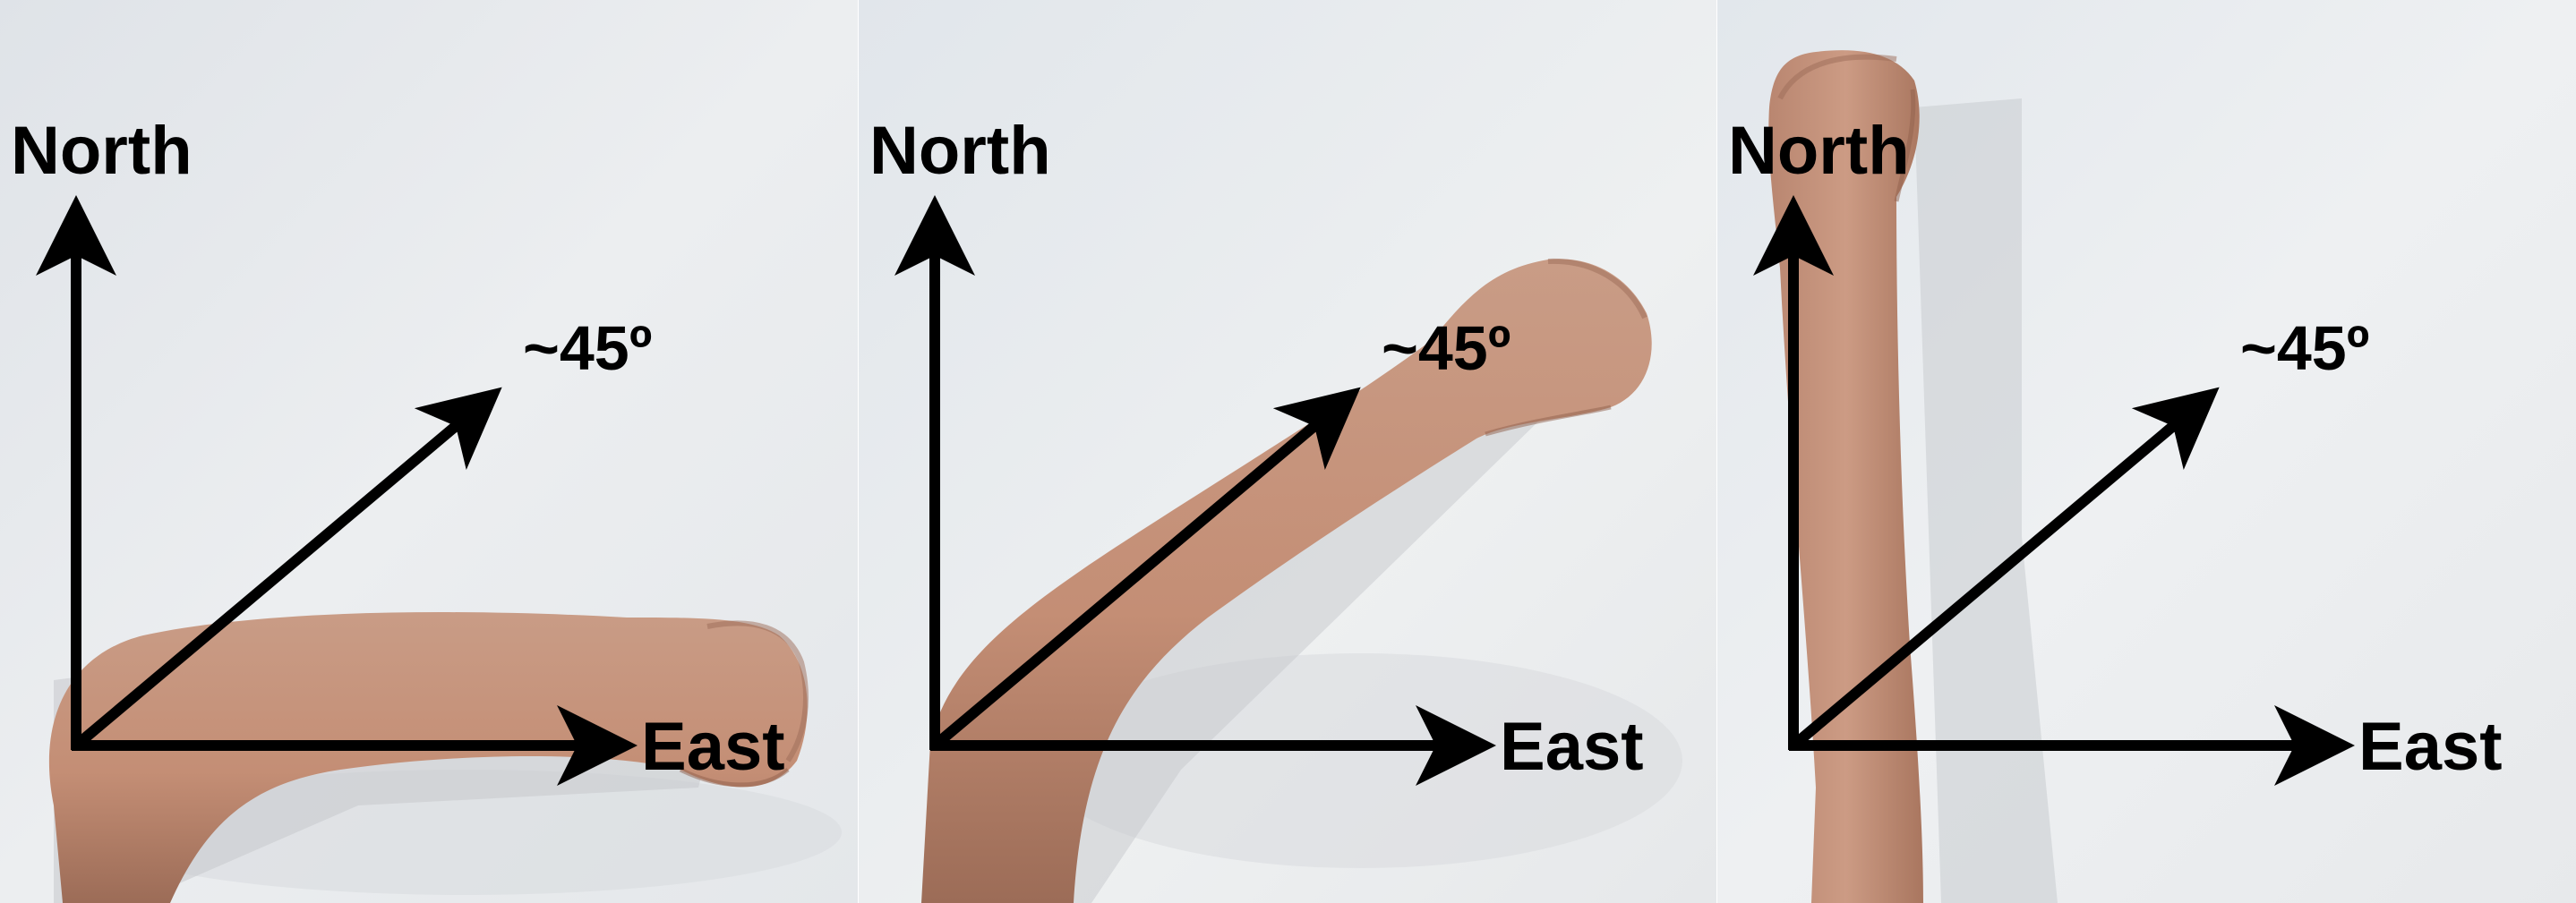 The height and width of the screenshot is (903, 2576). What do you see at coordinates (428, 757) in the screenshot?
I see `arm-image` at bounding box center [428, 757].